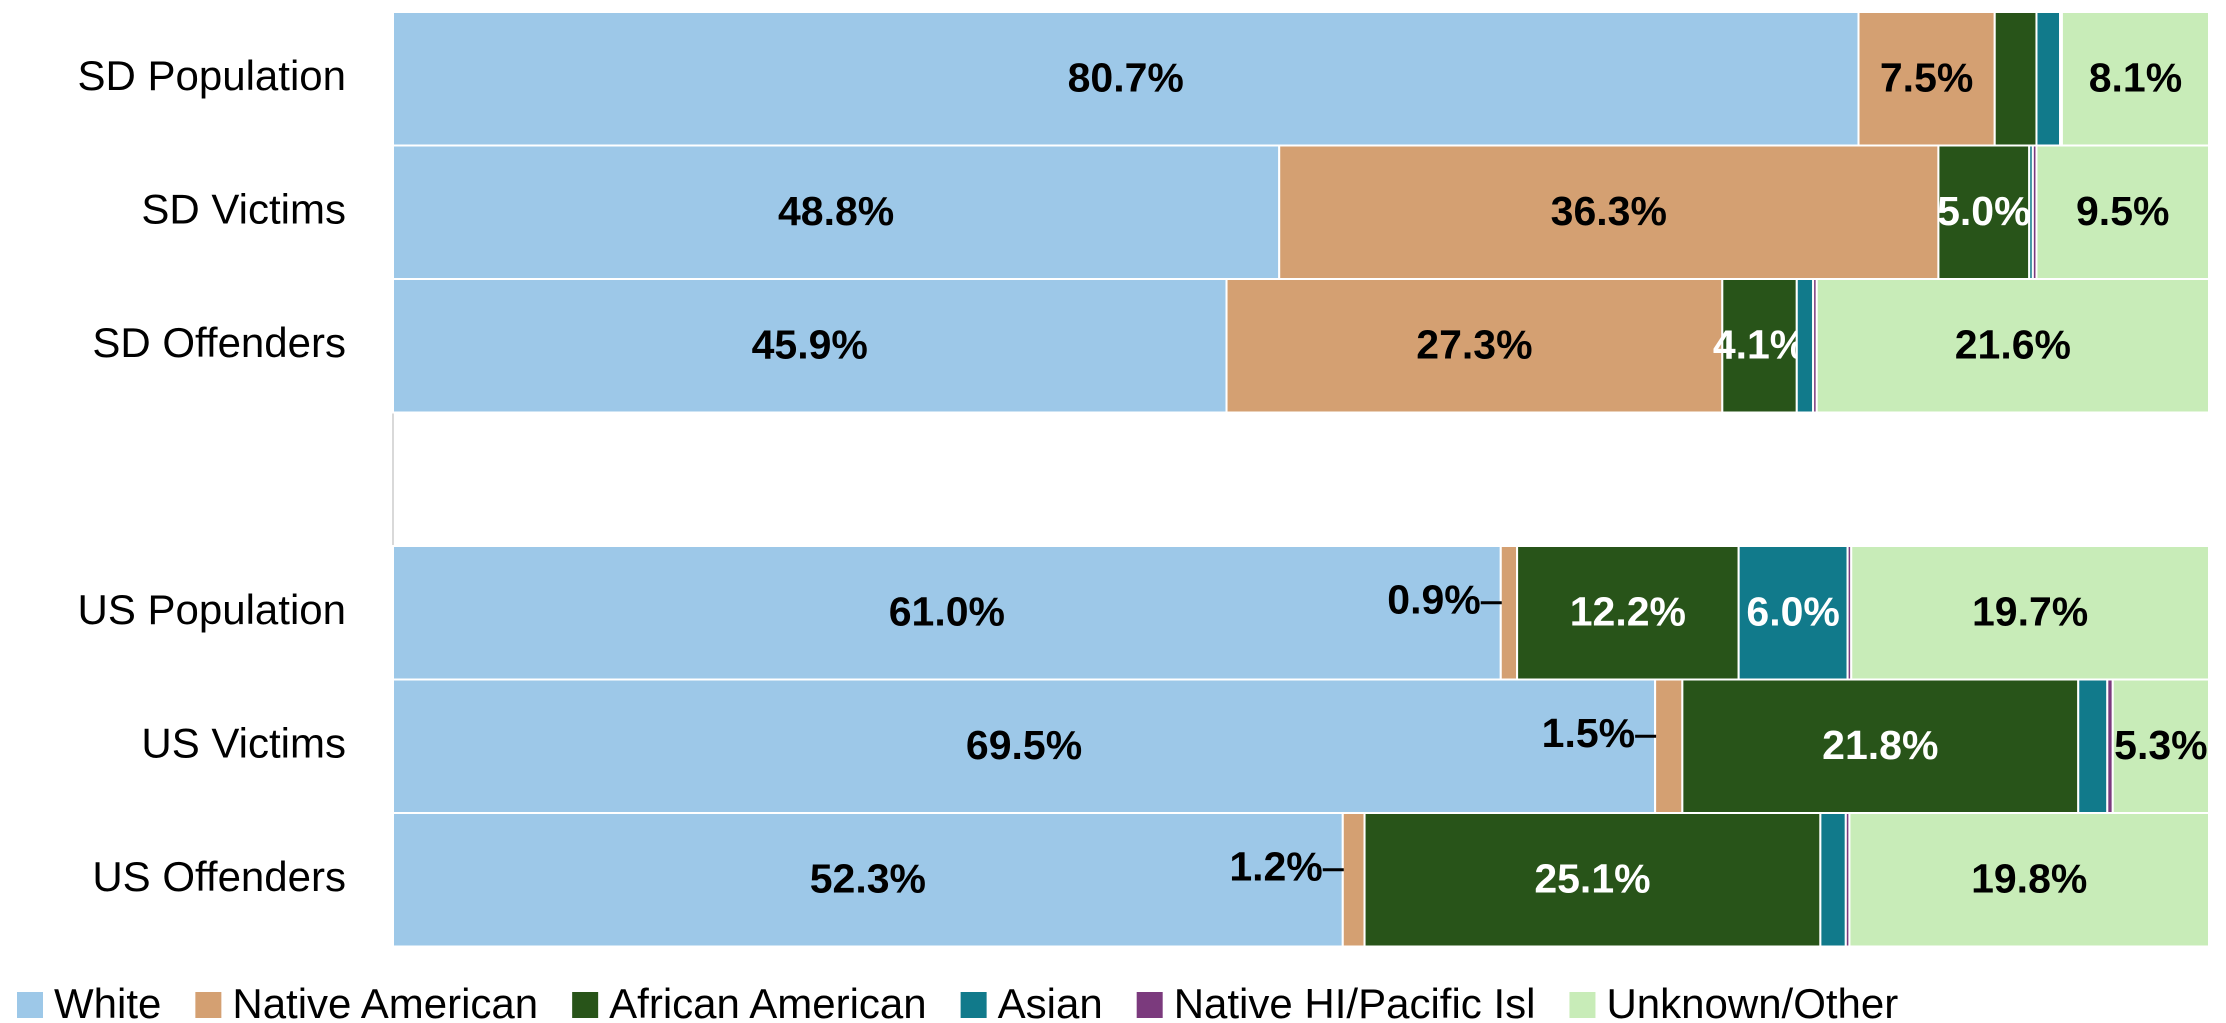 The height and width of the screenshot is (1023, 2226). I want to click on data-label: 61.0%, so click(947, 612).